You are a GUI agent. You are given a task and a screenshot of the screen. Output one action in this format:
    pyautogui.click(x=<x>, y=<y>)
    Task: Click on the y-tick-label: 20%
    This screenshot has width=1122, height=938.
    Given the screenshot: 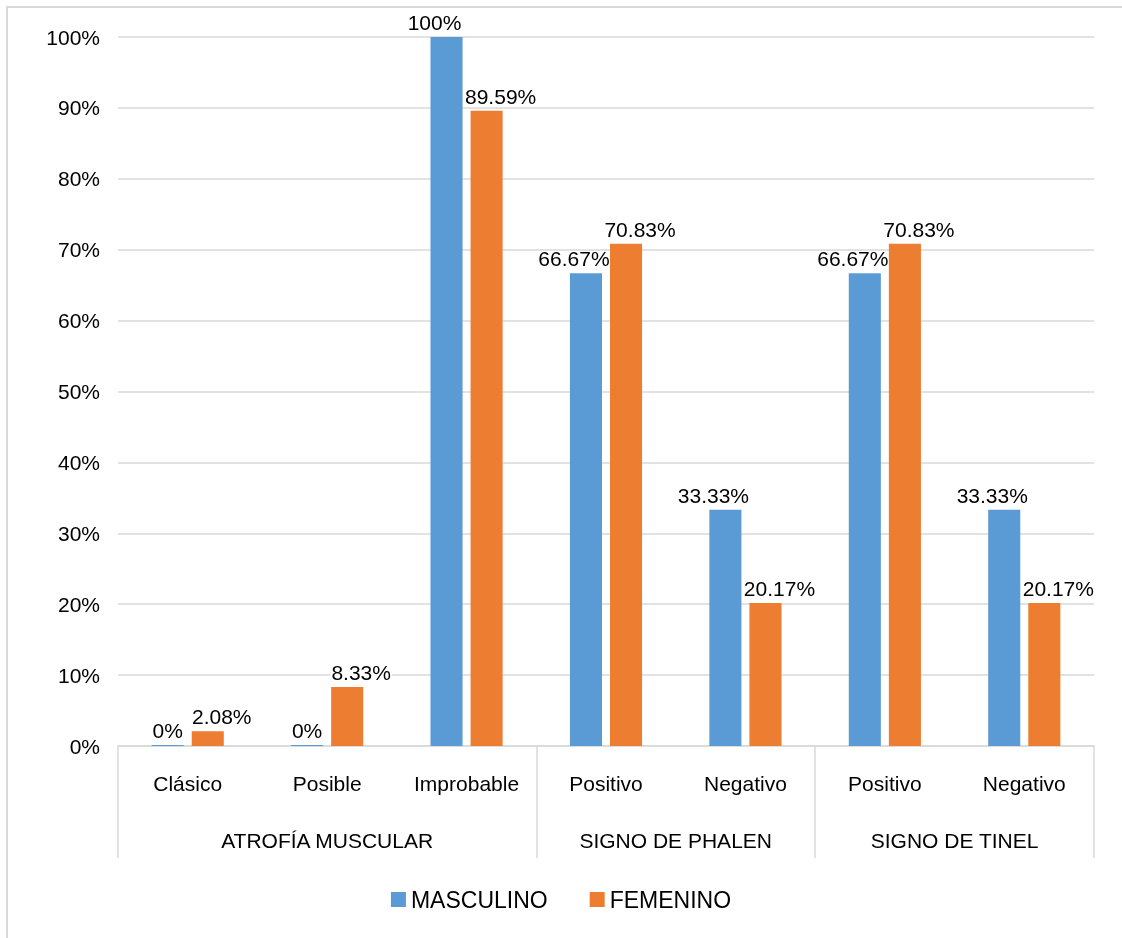 What is the action you would take?
    pyautogui.click(x=78, y=604)
    